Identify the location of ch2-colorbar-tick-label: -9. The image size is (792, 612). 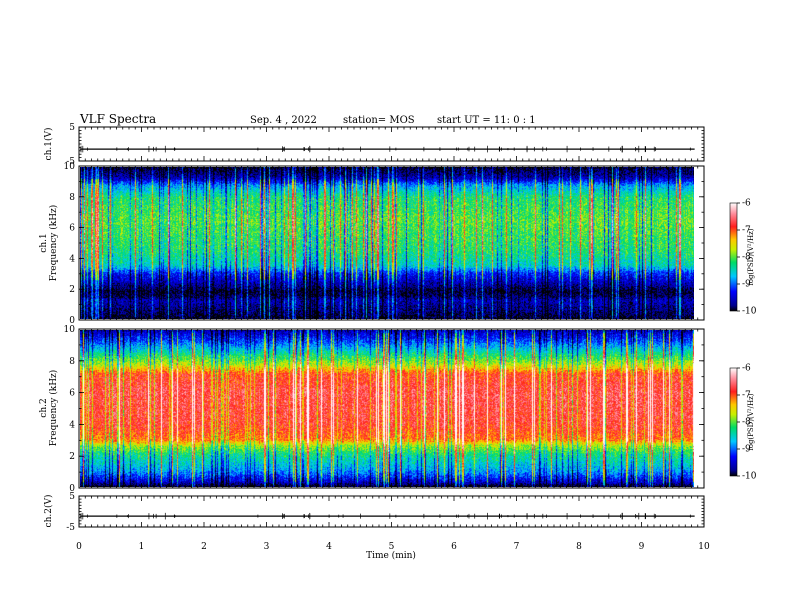
(746, 450).